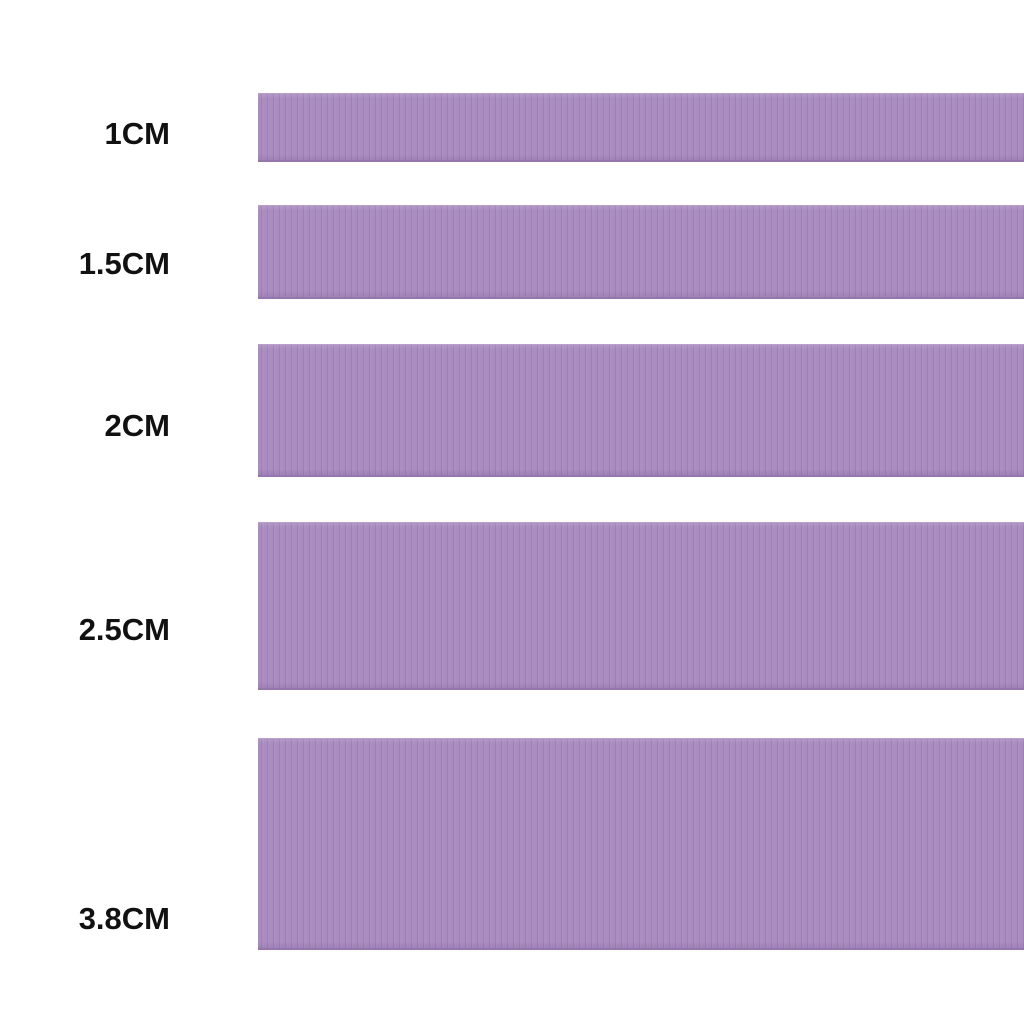  Describe the element at coordinates (137, 133) in the screenshot. I see `size-label-1cm: 1CM` at that location.